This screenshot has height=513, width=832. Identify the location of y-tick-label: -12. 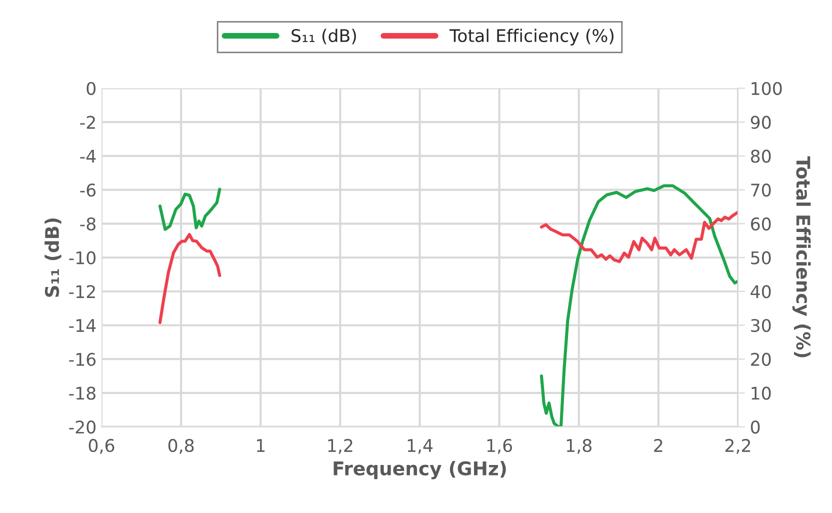
(82, 291).